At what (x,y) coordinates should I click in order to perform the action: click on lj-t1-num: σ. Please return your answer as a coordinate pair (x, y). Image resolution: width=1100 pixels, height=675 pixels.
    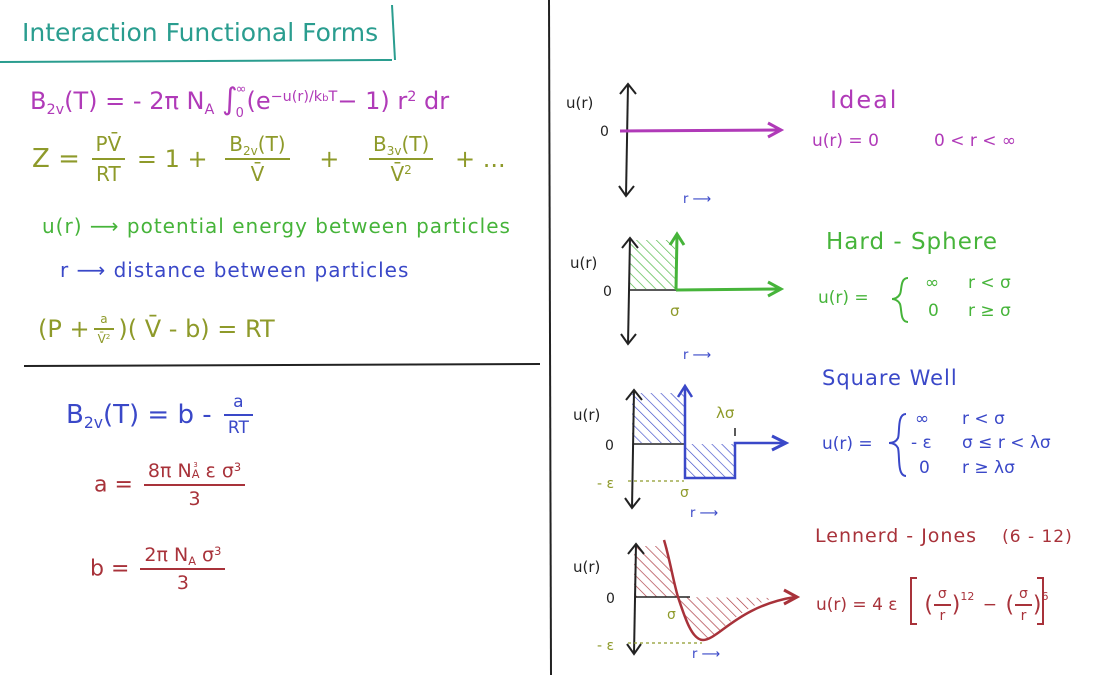
    Looking at the image, I should click on (942, 594).